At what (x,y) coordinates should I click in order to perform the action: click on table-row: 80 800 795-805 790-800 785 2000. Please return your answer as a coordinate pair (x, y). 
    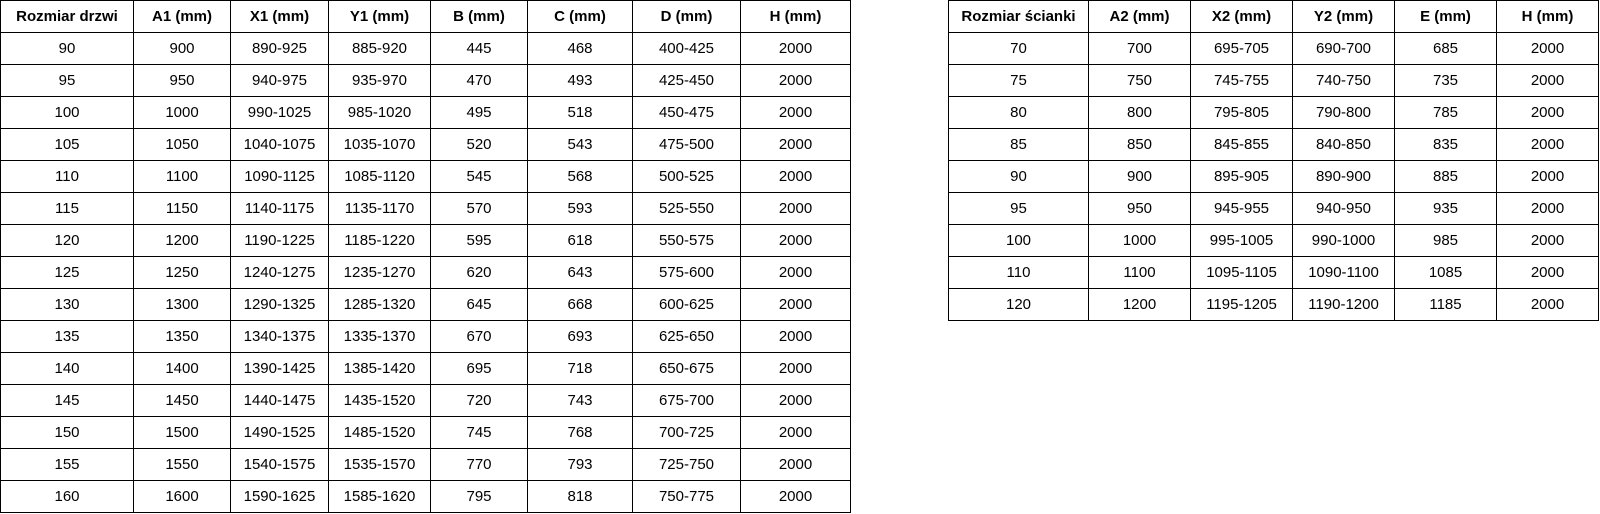
    Looking at the image, I should click on (1273, 112).